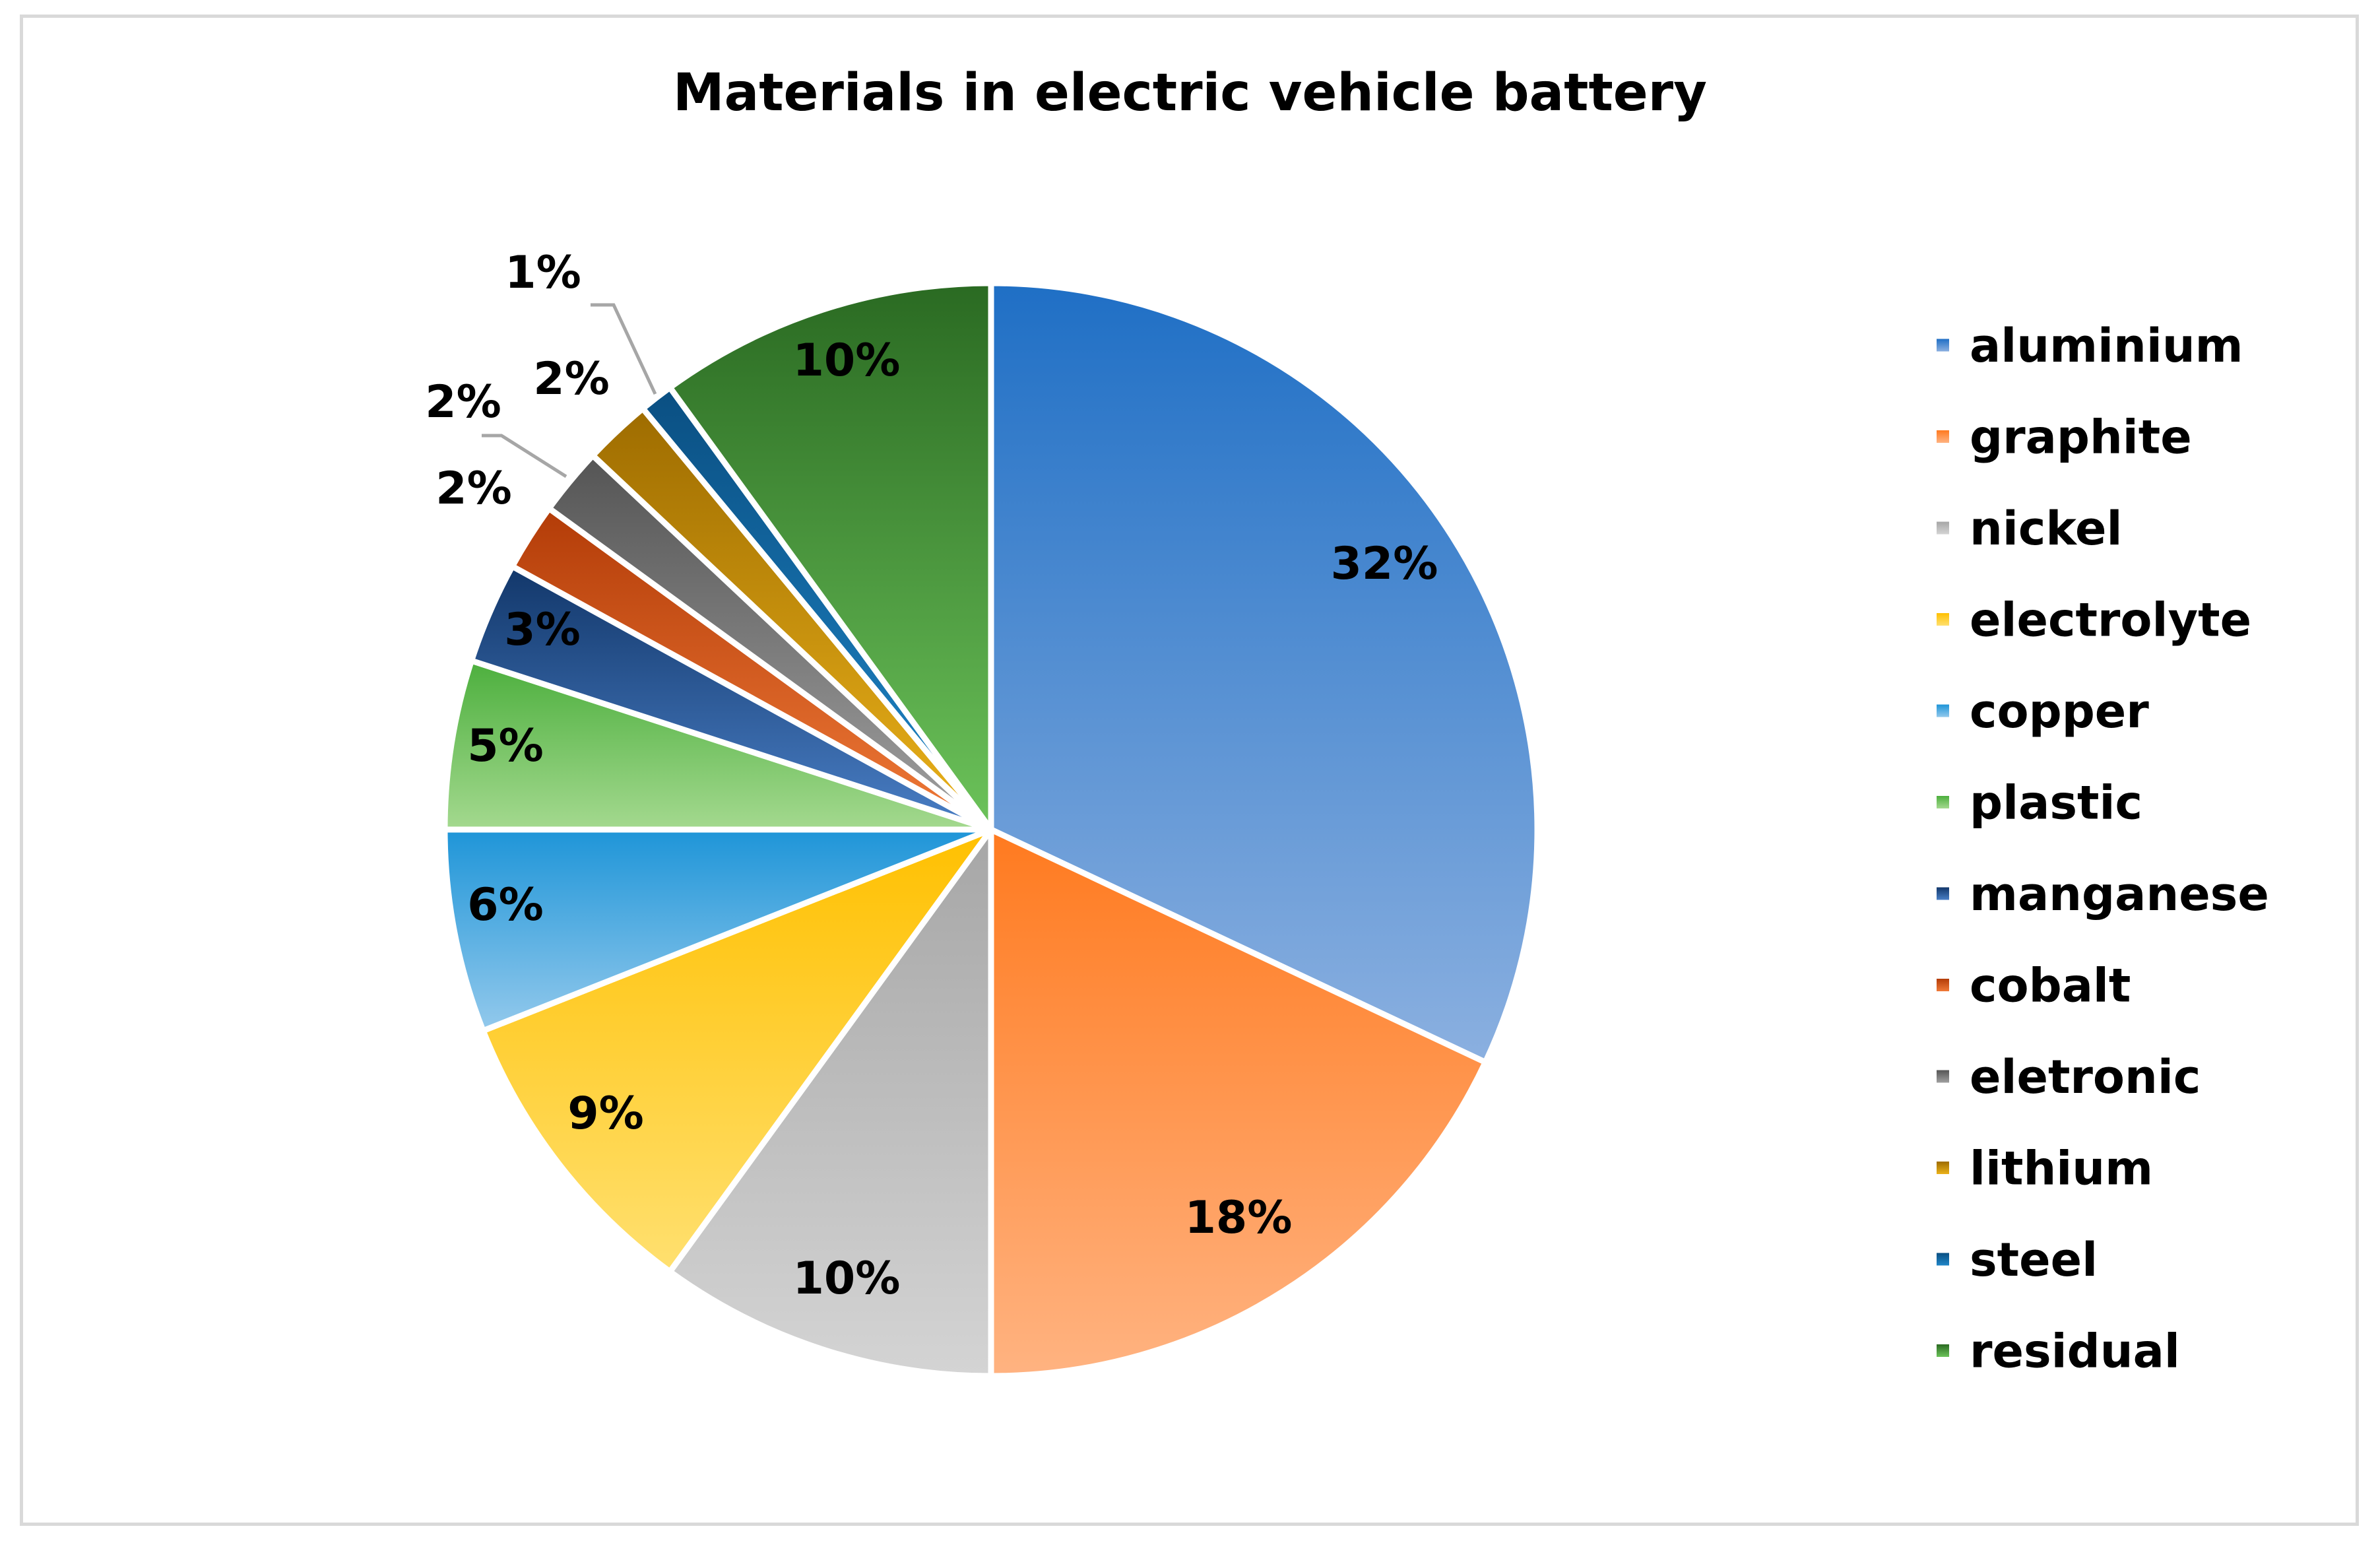 The height and width of the screenshot is (1543, 2380). What do you see at coordinates (1384, 564) in the screenshot?
I see `slice-label-aluminium: 32%` at bounding box center [1384, 564].